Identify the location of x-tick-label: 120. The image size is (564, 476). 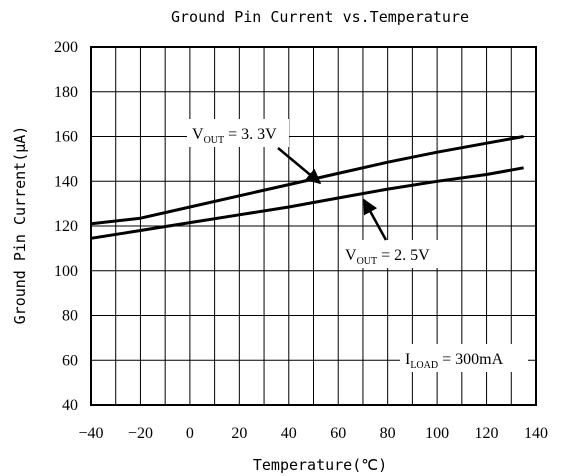
(487, 433).